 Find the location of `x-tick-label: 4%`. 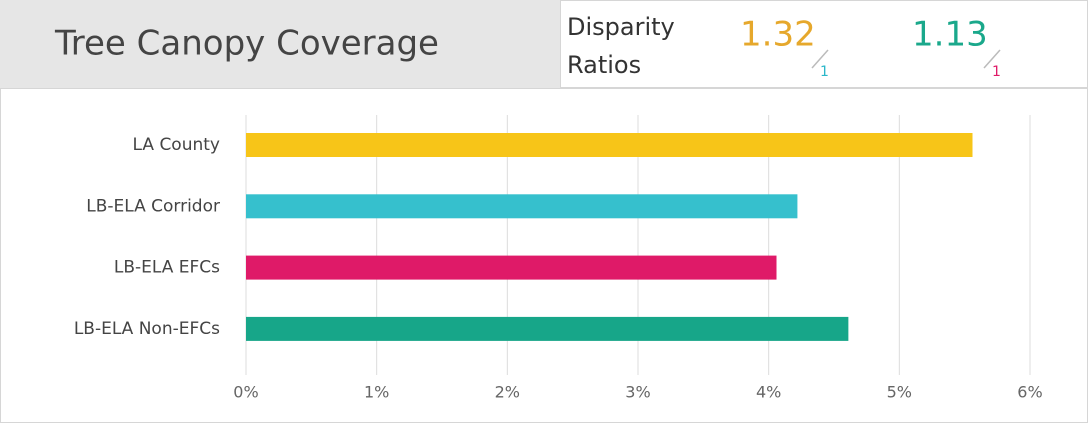

x-tick-label: 4% is located at coordinates (768, 392).